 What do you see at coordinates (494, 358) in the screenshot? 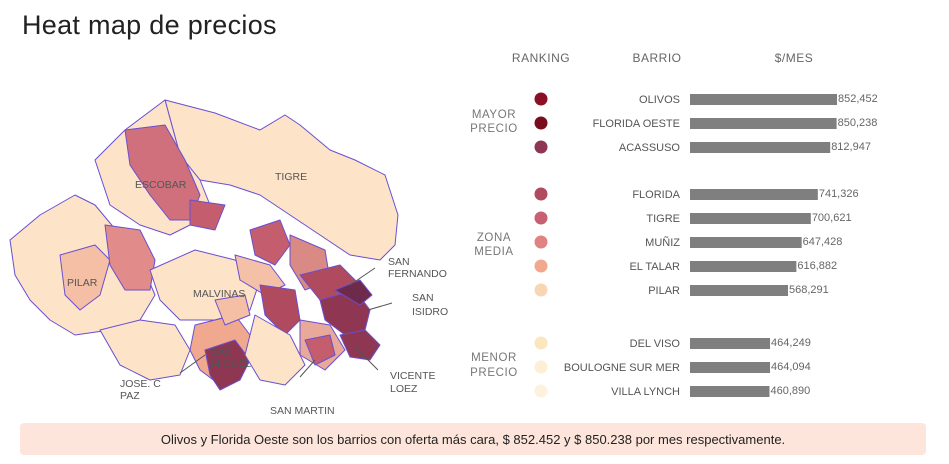
I see `group-menor-line1: MENOR` at bounding box center [494, 358].